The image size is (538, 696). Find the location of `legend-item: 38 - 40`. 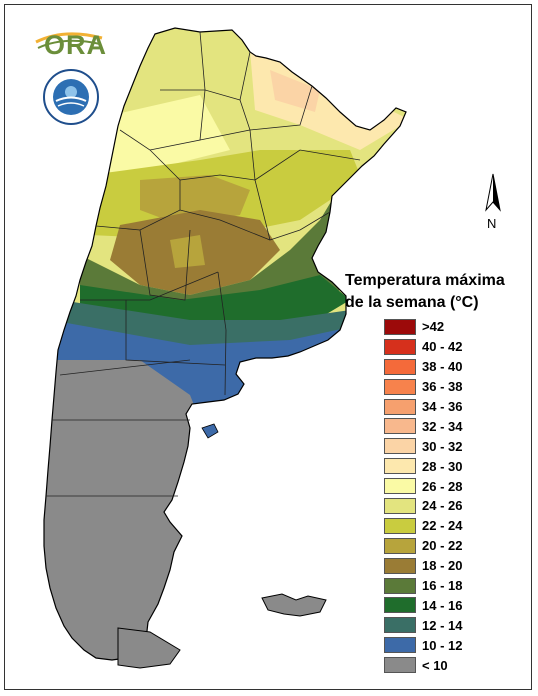

legend-item: 38 - 40 is located at coordinates (423, 367).